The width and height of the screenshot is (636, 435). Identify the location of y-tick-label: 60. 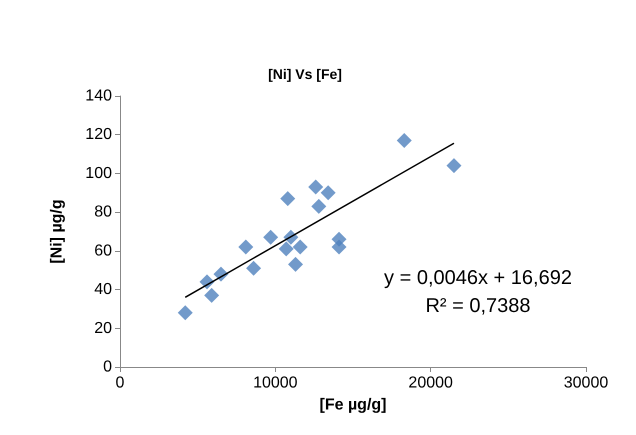
(103, 251).